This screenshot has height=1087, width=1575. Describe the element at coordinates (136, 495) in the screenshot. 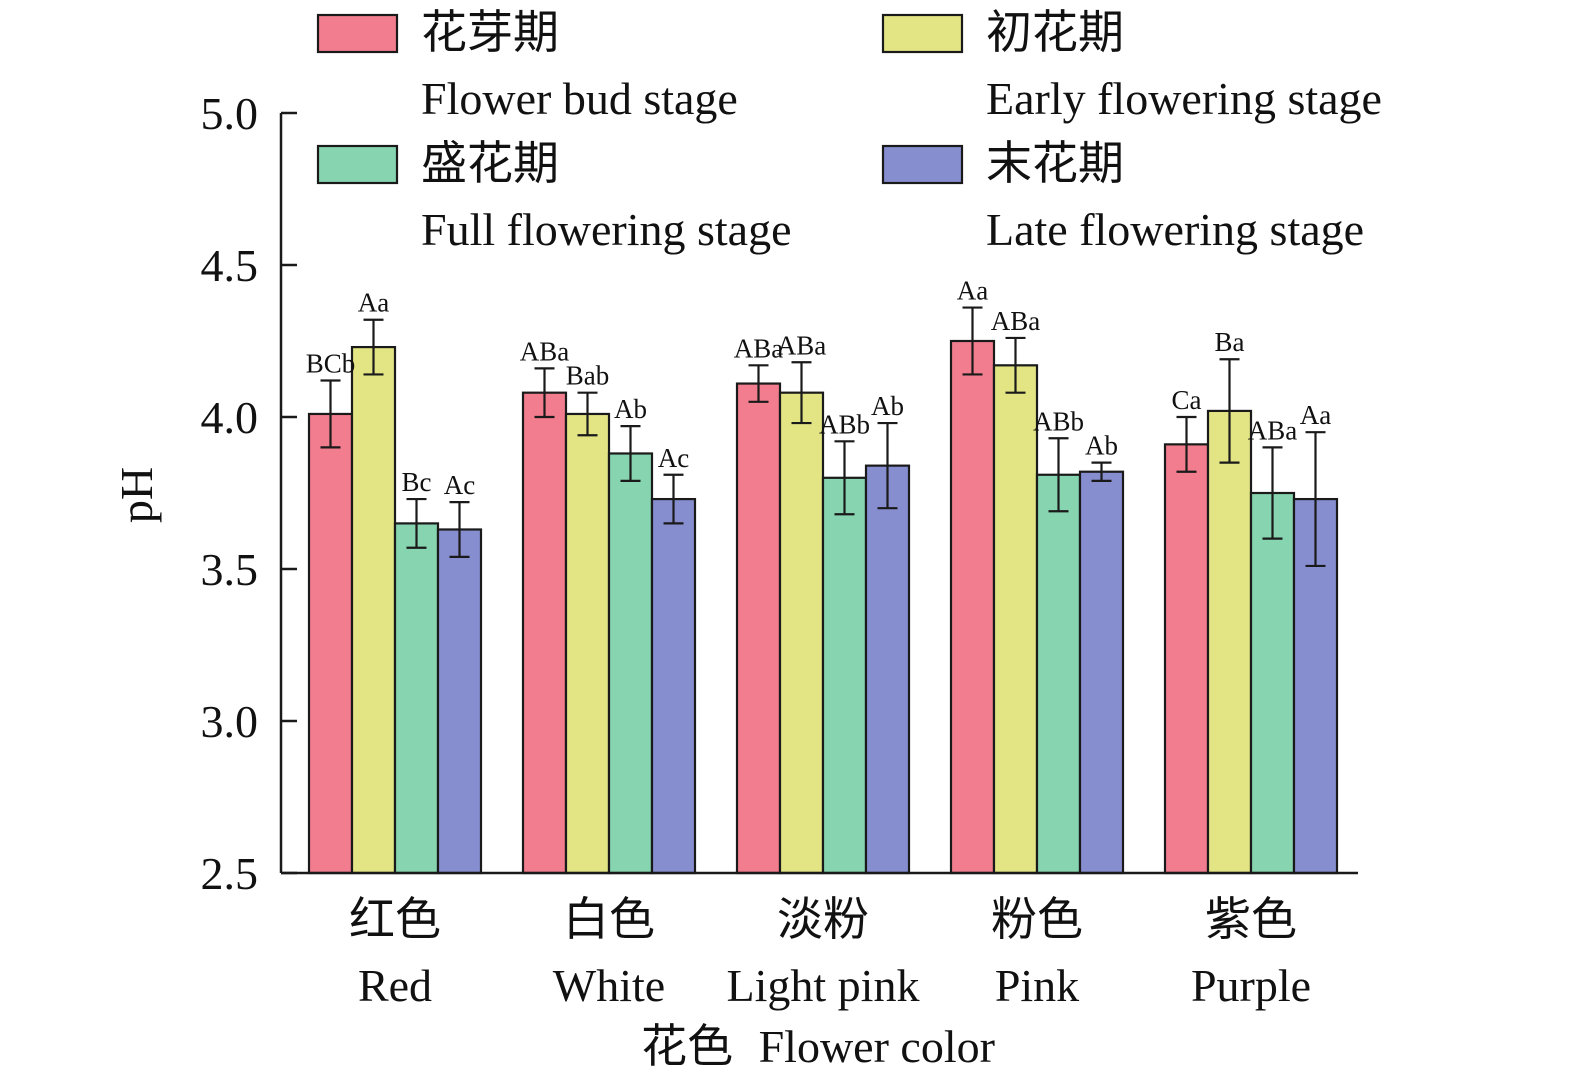

I see `y-axis-title: pH` at that location.